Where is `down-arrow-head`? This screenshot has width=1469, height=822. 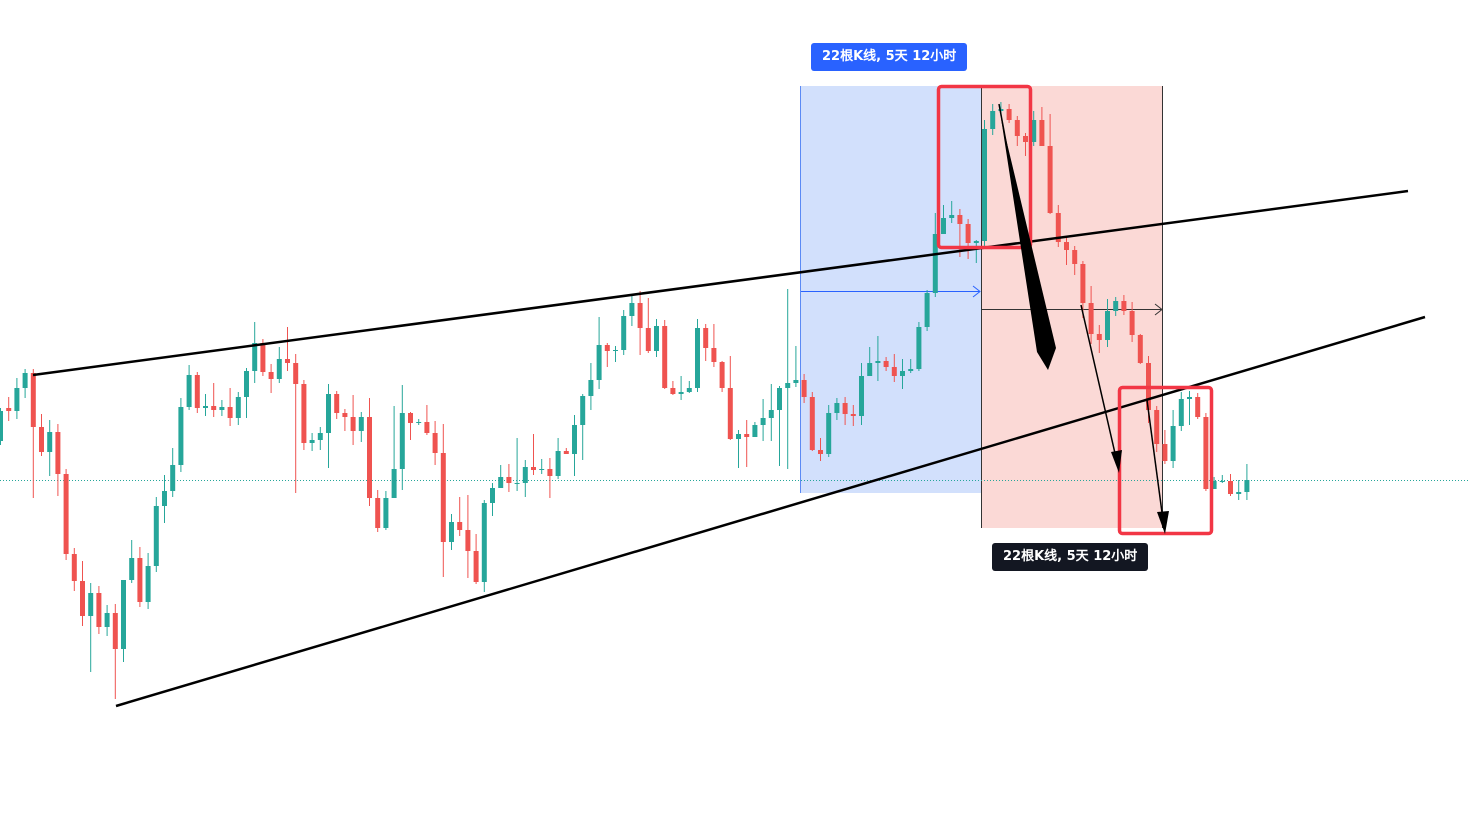 down-arrow-head is located at coordinates (1028, 244).